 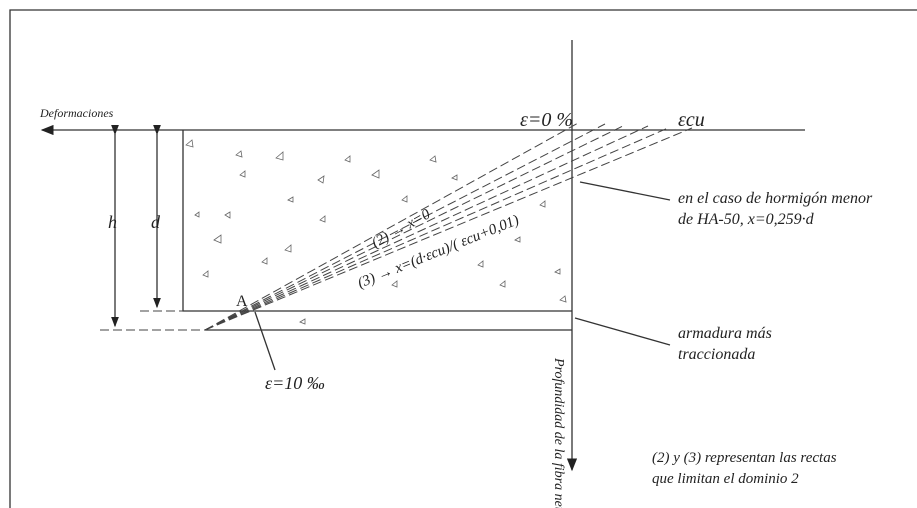 I want to click on annotation: traccionada, so click(x=716, y=354).